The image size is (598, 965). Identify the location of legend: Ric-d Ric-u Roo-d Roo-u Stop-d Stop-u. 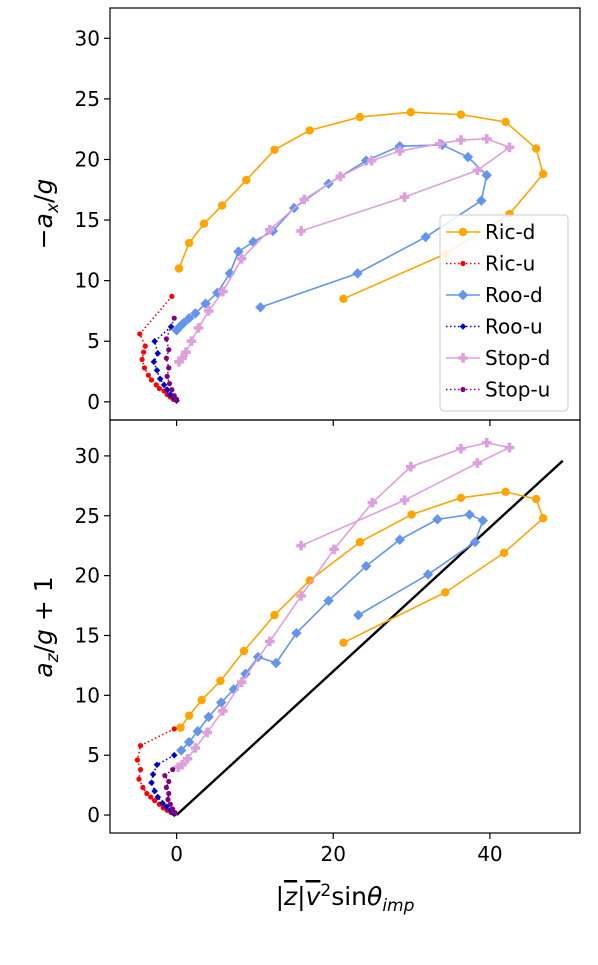
(504, 313).